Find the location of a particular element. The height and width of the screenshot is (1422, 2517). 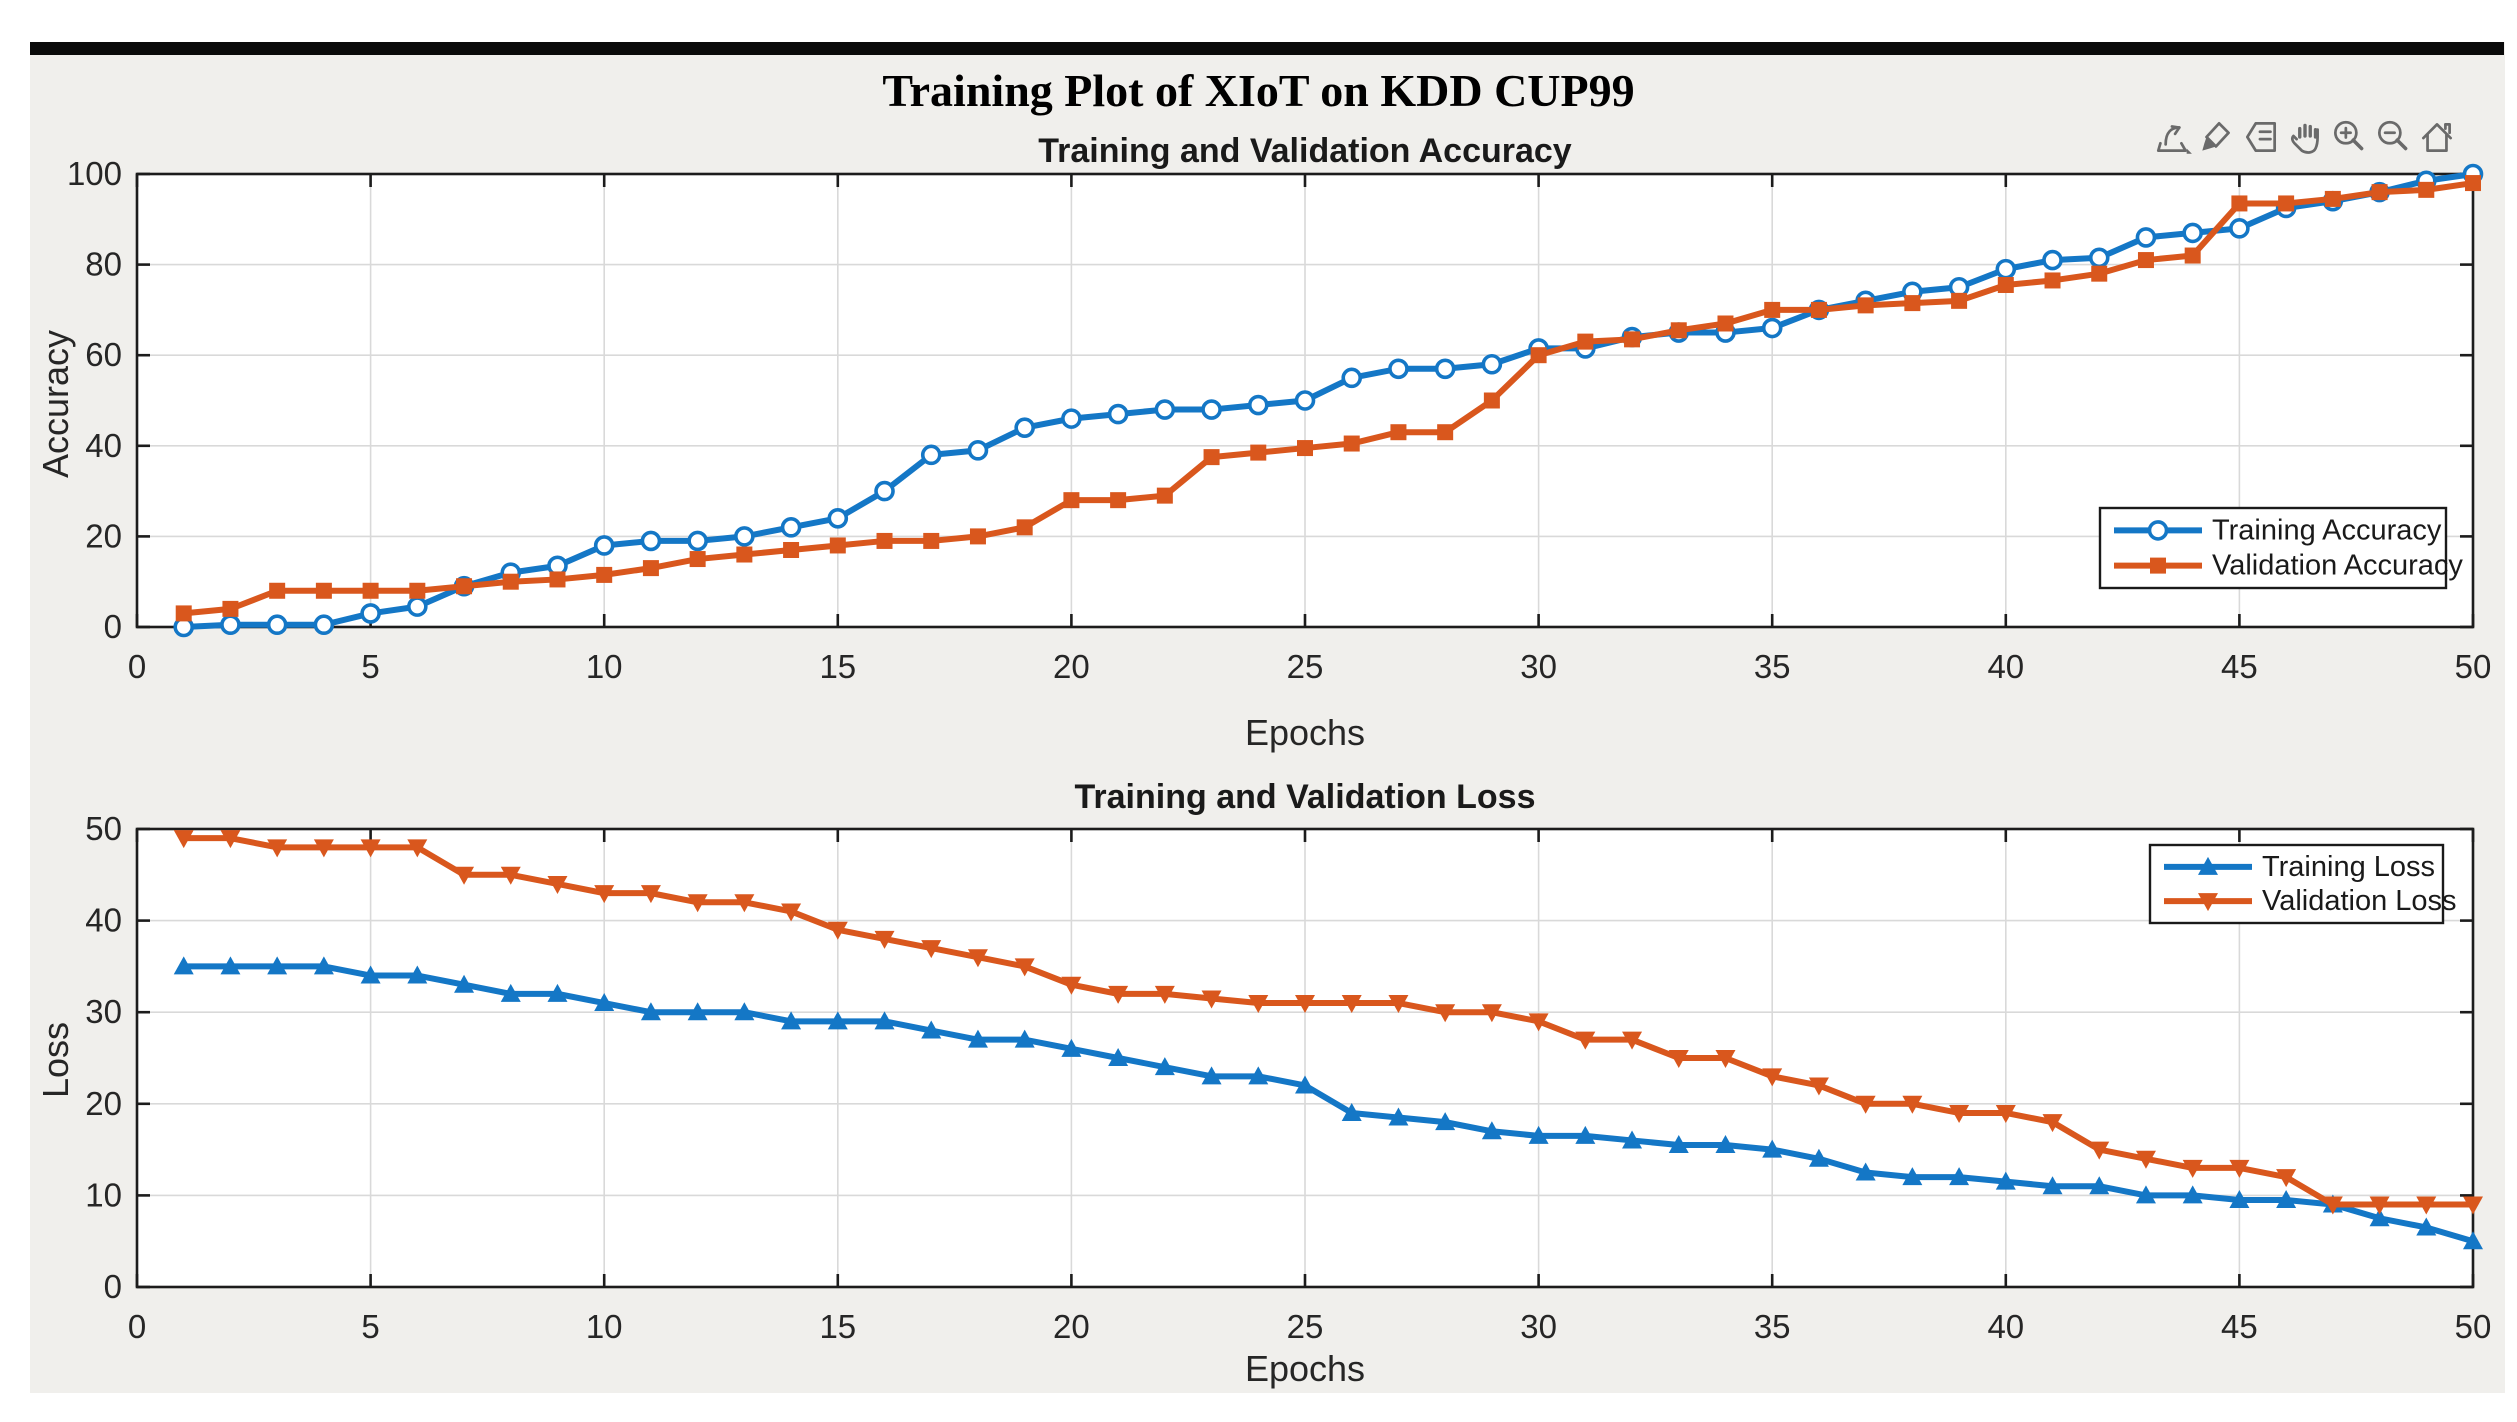

datatips-icon is located at coordinates (2261, 137).